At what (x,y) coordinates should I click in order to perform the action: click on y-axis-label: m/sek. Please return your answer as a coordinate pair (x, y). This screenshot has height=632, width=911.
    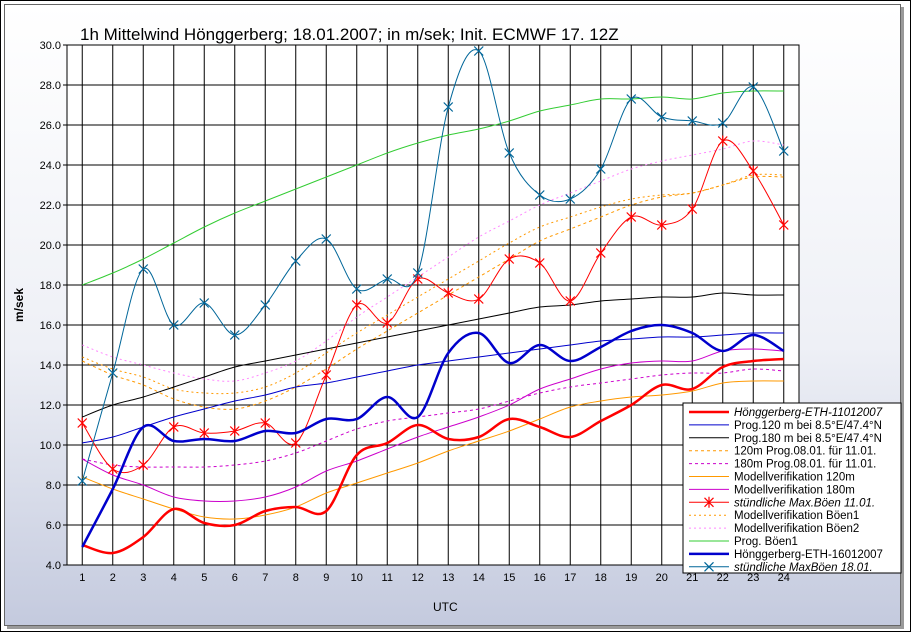
    Looking at the image, I should click on (19, 305).